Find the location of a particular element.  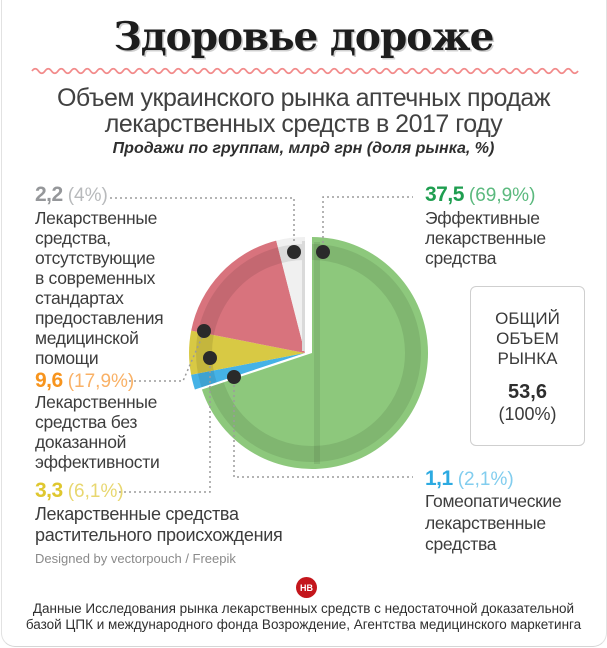

leader-outdated is located at coordinates (202, 220).